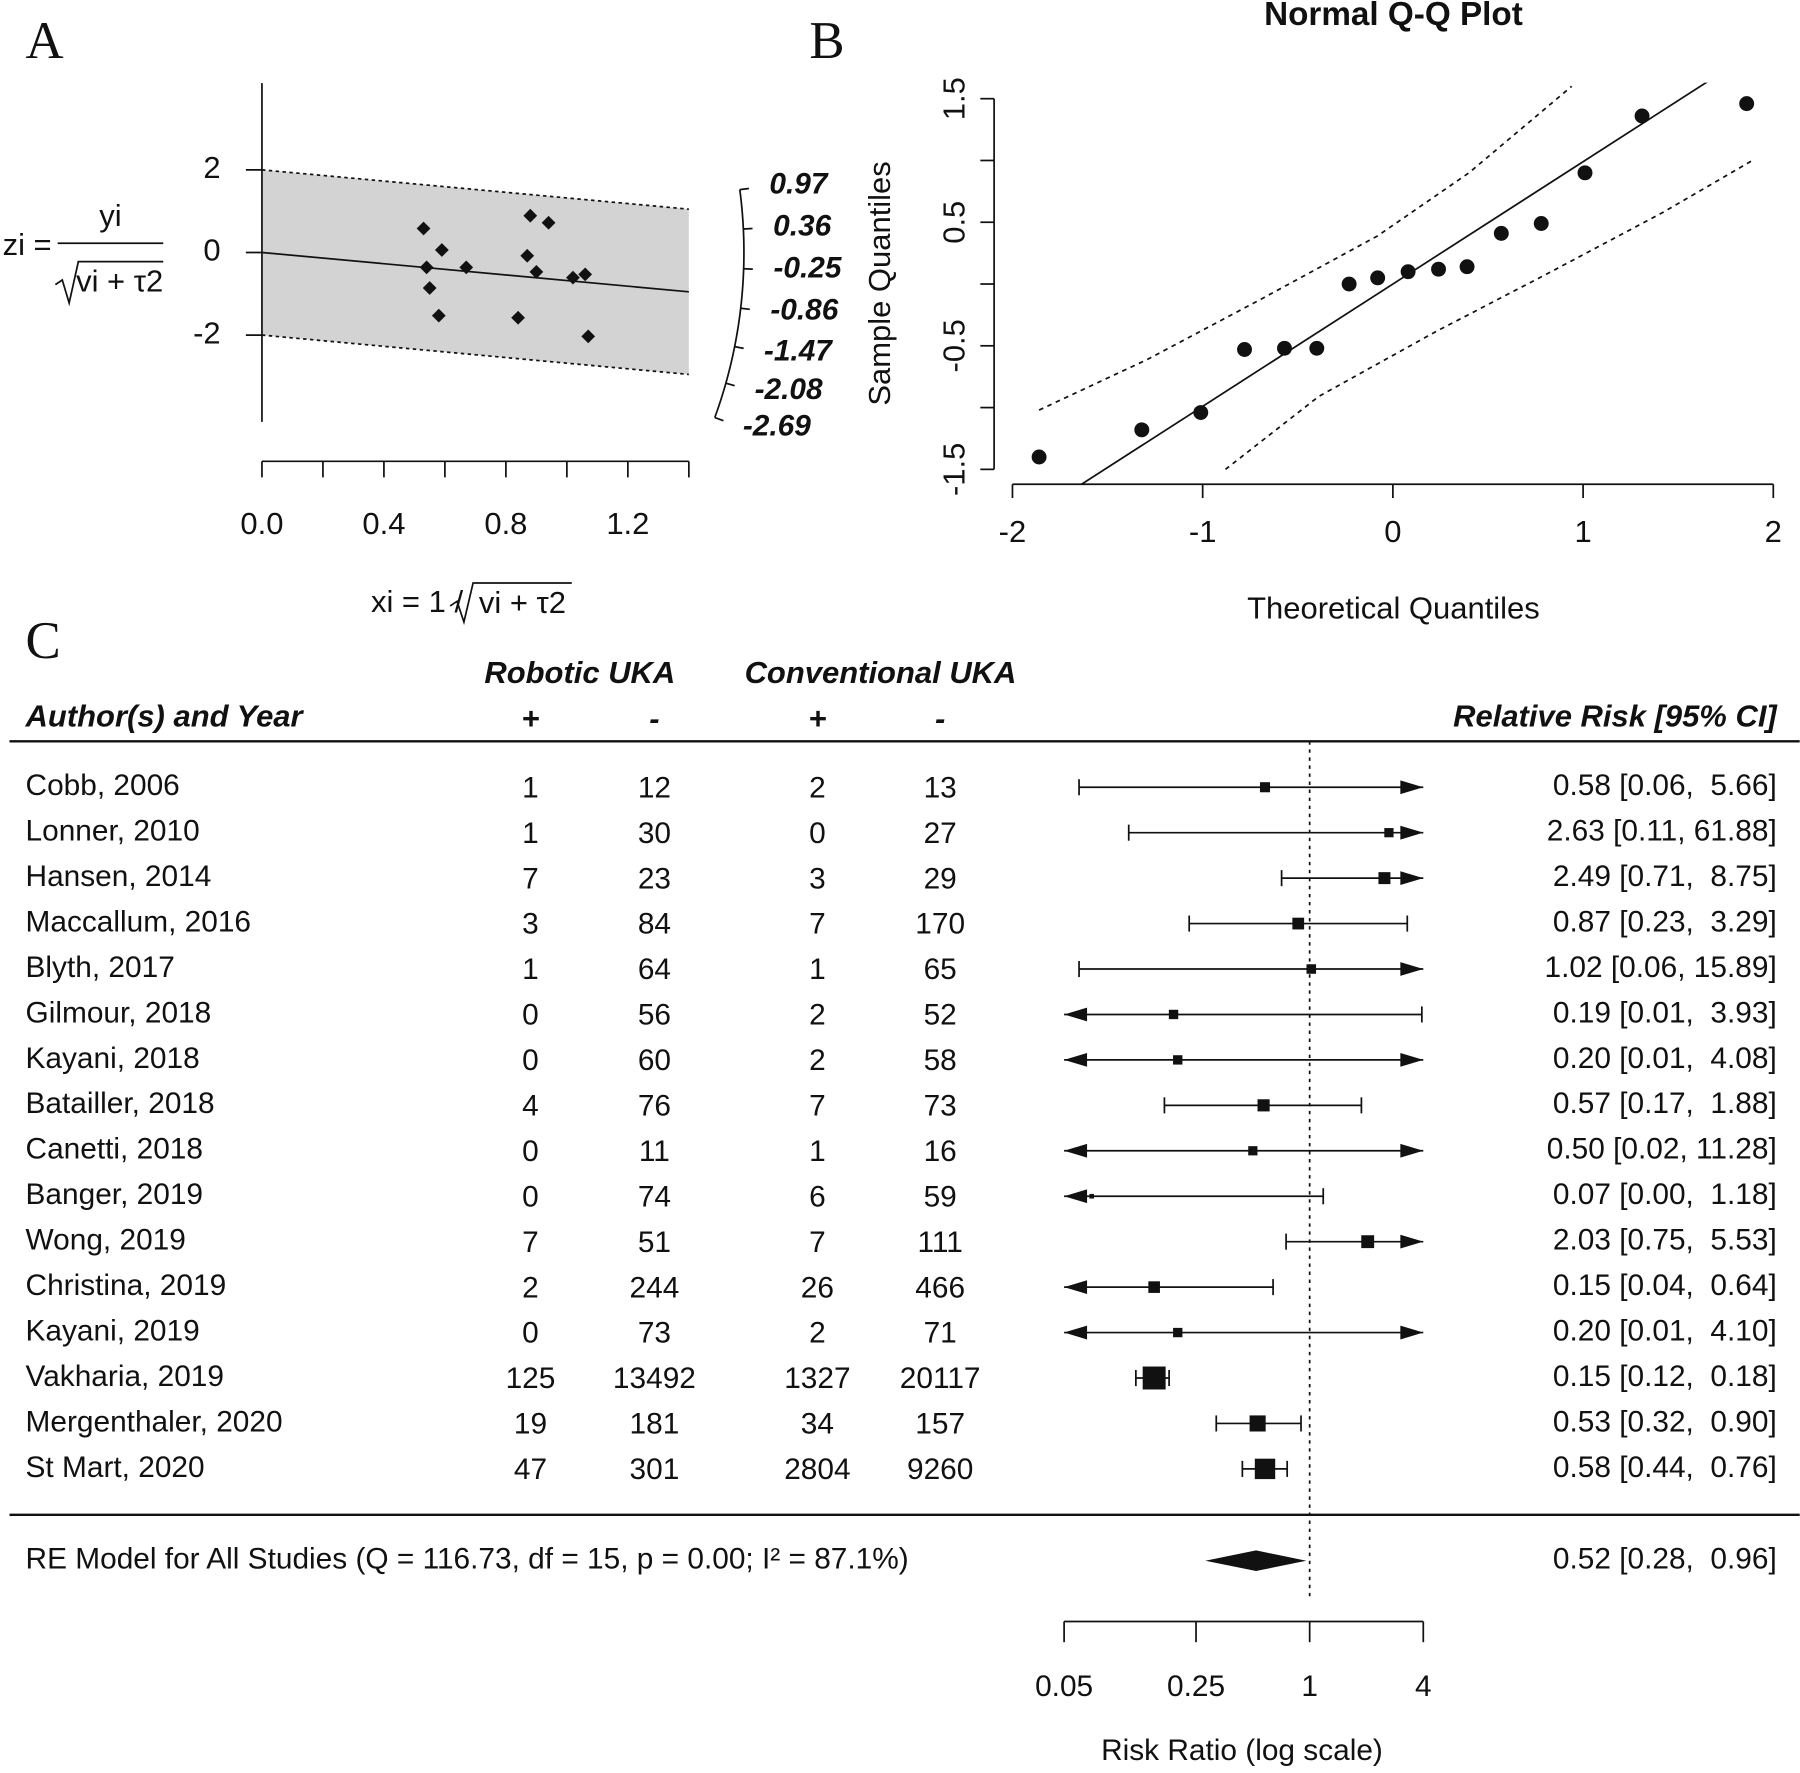 Image resolution: width=1800 pixels, height=1773 pixels. I want to click on count-cell: 125, so click(531, 1378).